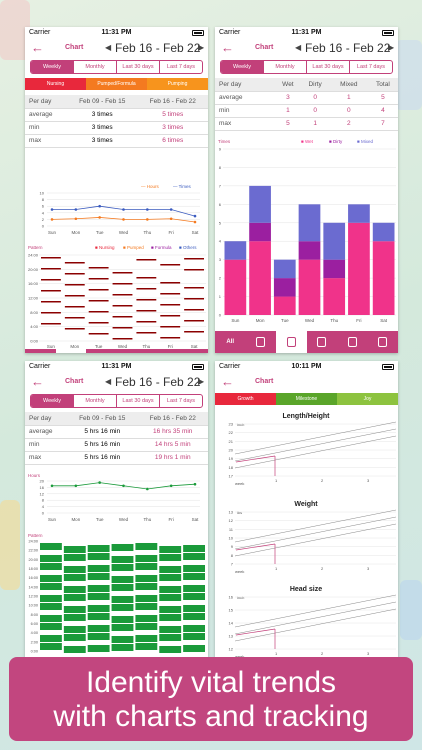 The width and height of the screenshot is (422, 750). I want to click on tab-pumping: Pumping, so click(177, 84).